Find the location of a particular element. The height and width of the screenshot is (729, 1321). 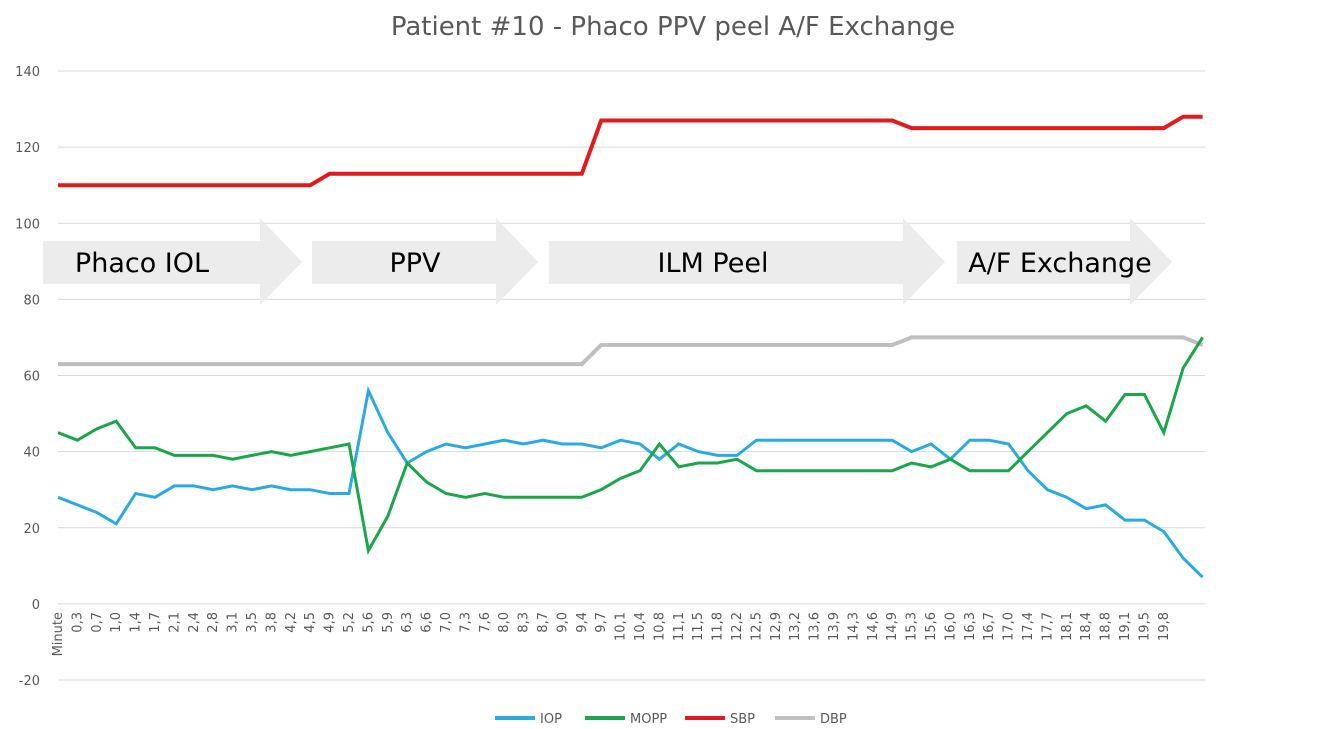

legend-label: MOPP is located at coordinates (648, 718).